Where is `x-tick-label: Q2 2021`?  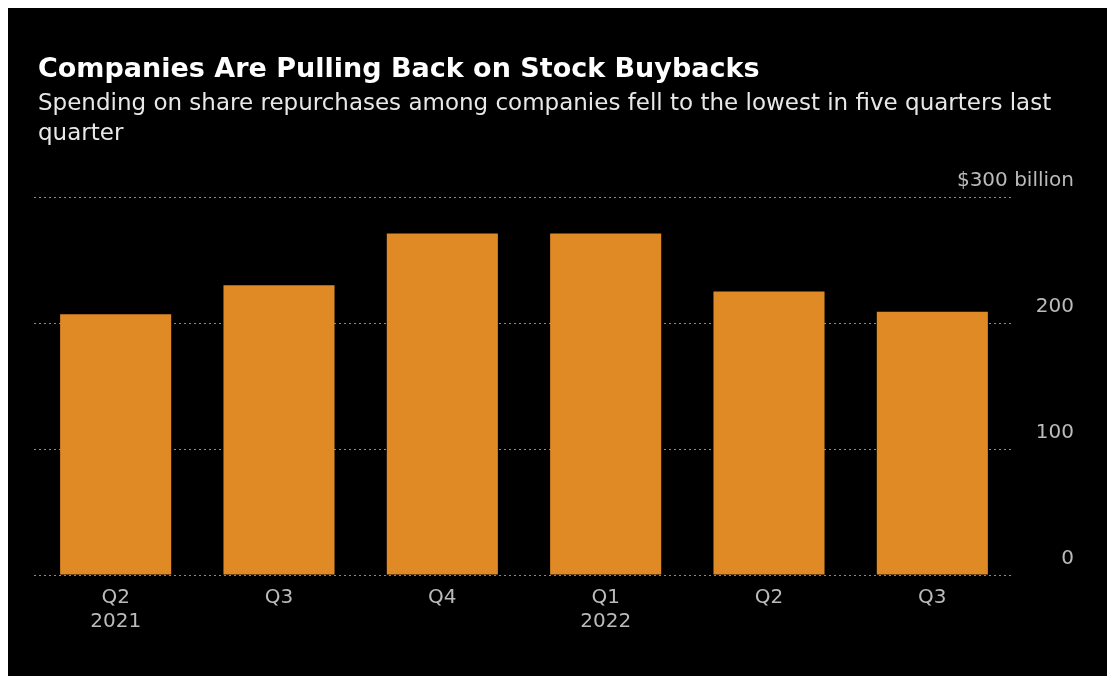 x-tick-label: Q2 2021 is located at coordinates (116, 608).